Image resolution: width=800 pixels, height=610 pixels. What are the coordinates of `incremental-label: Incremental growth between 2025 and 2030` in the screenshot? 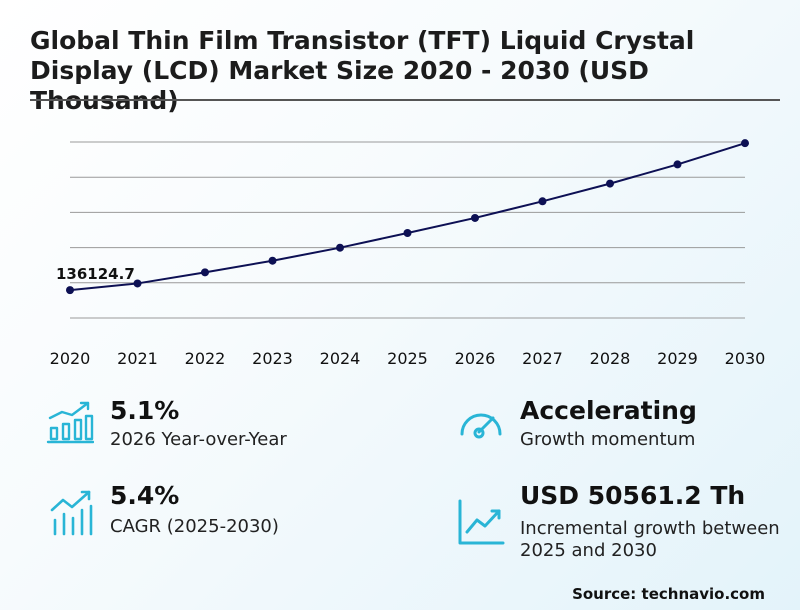 It's located at (650, 539).